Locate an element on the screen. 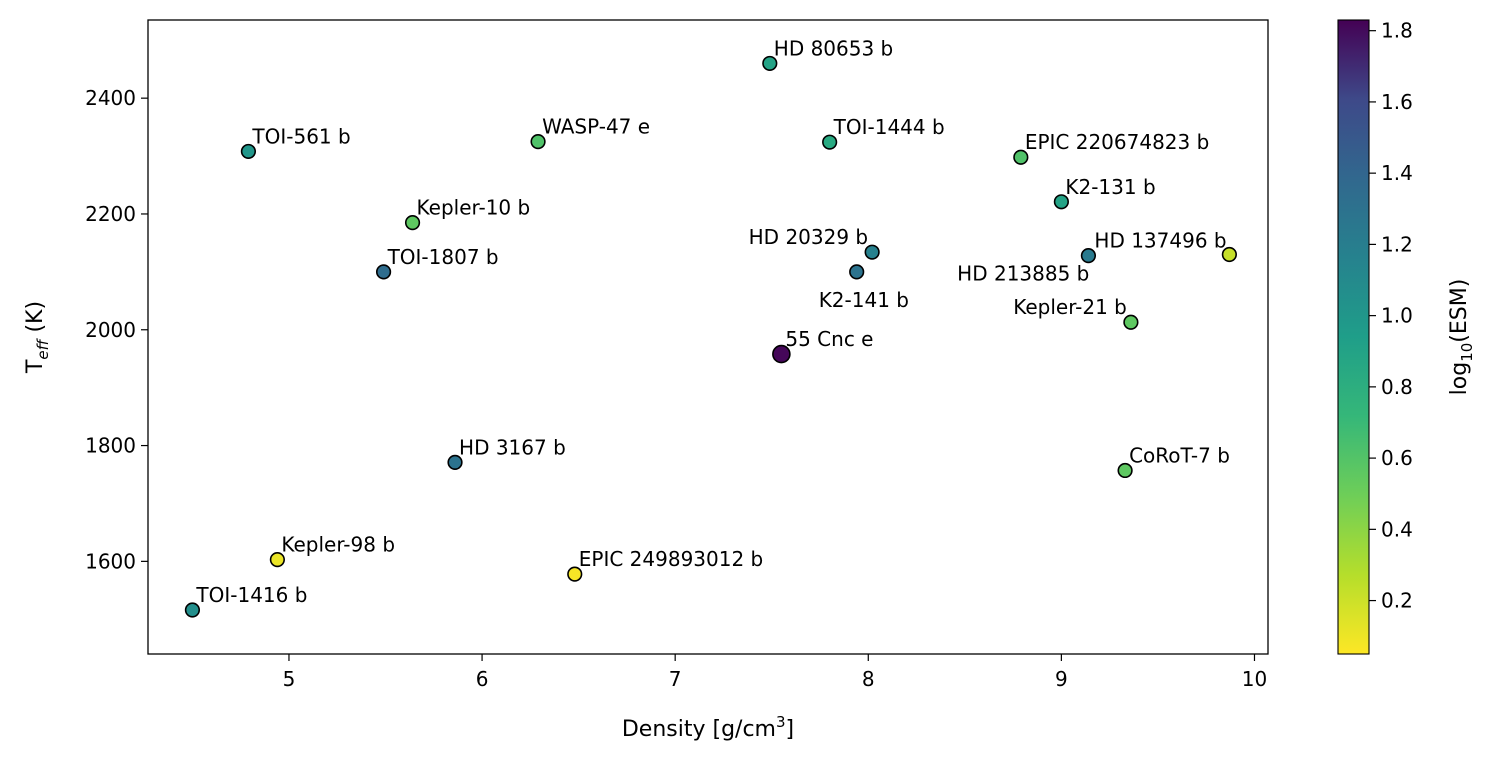 The width and height of the screenshot is (1494, 768). point-label: WASP-47 e is located at coordinates (596, 127).